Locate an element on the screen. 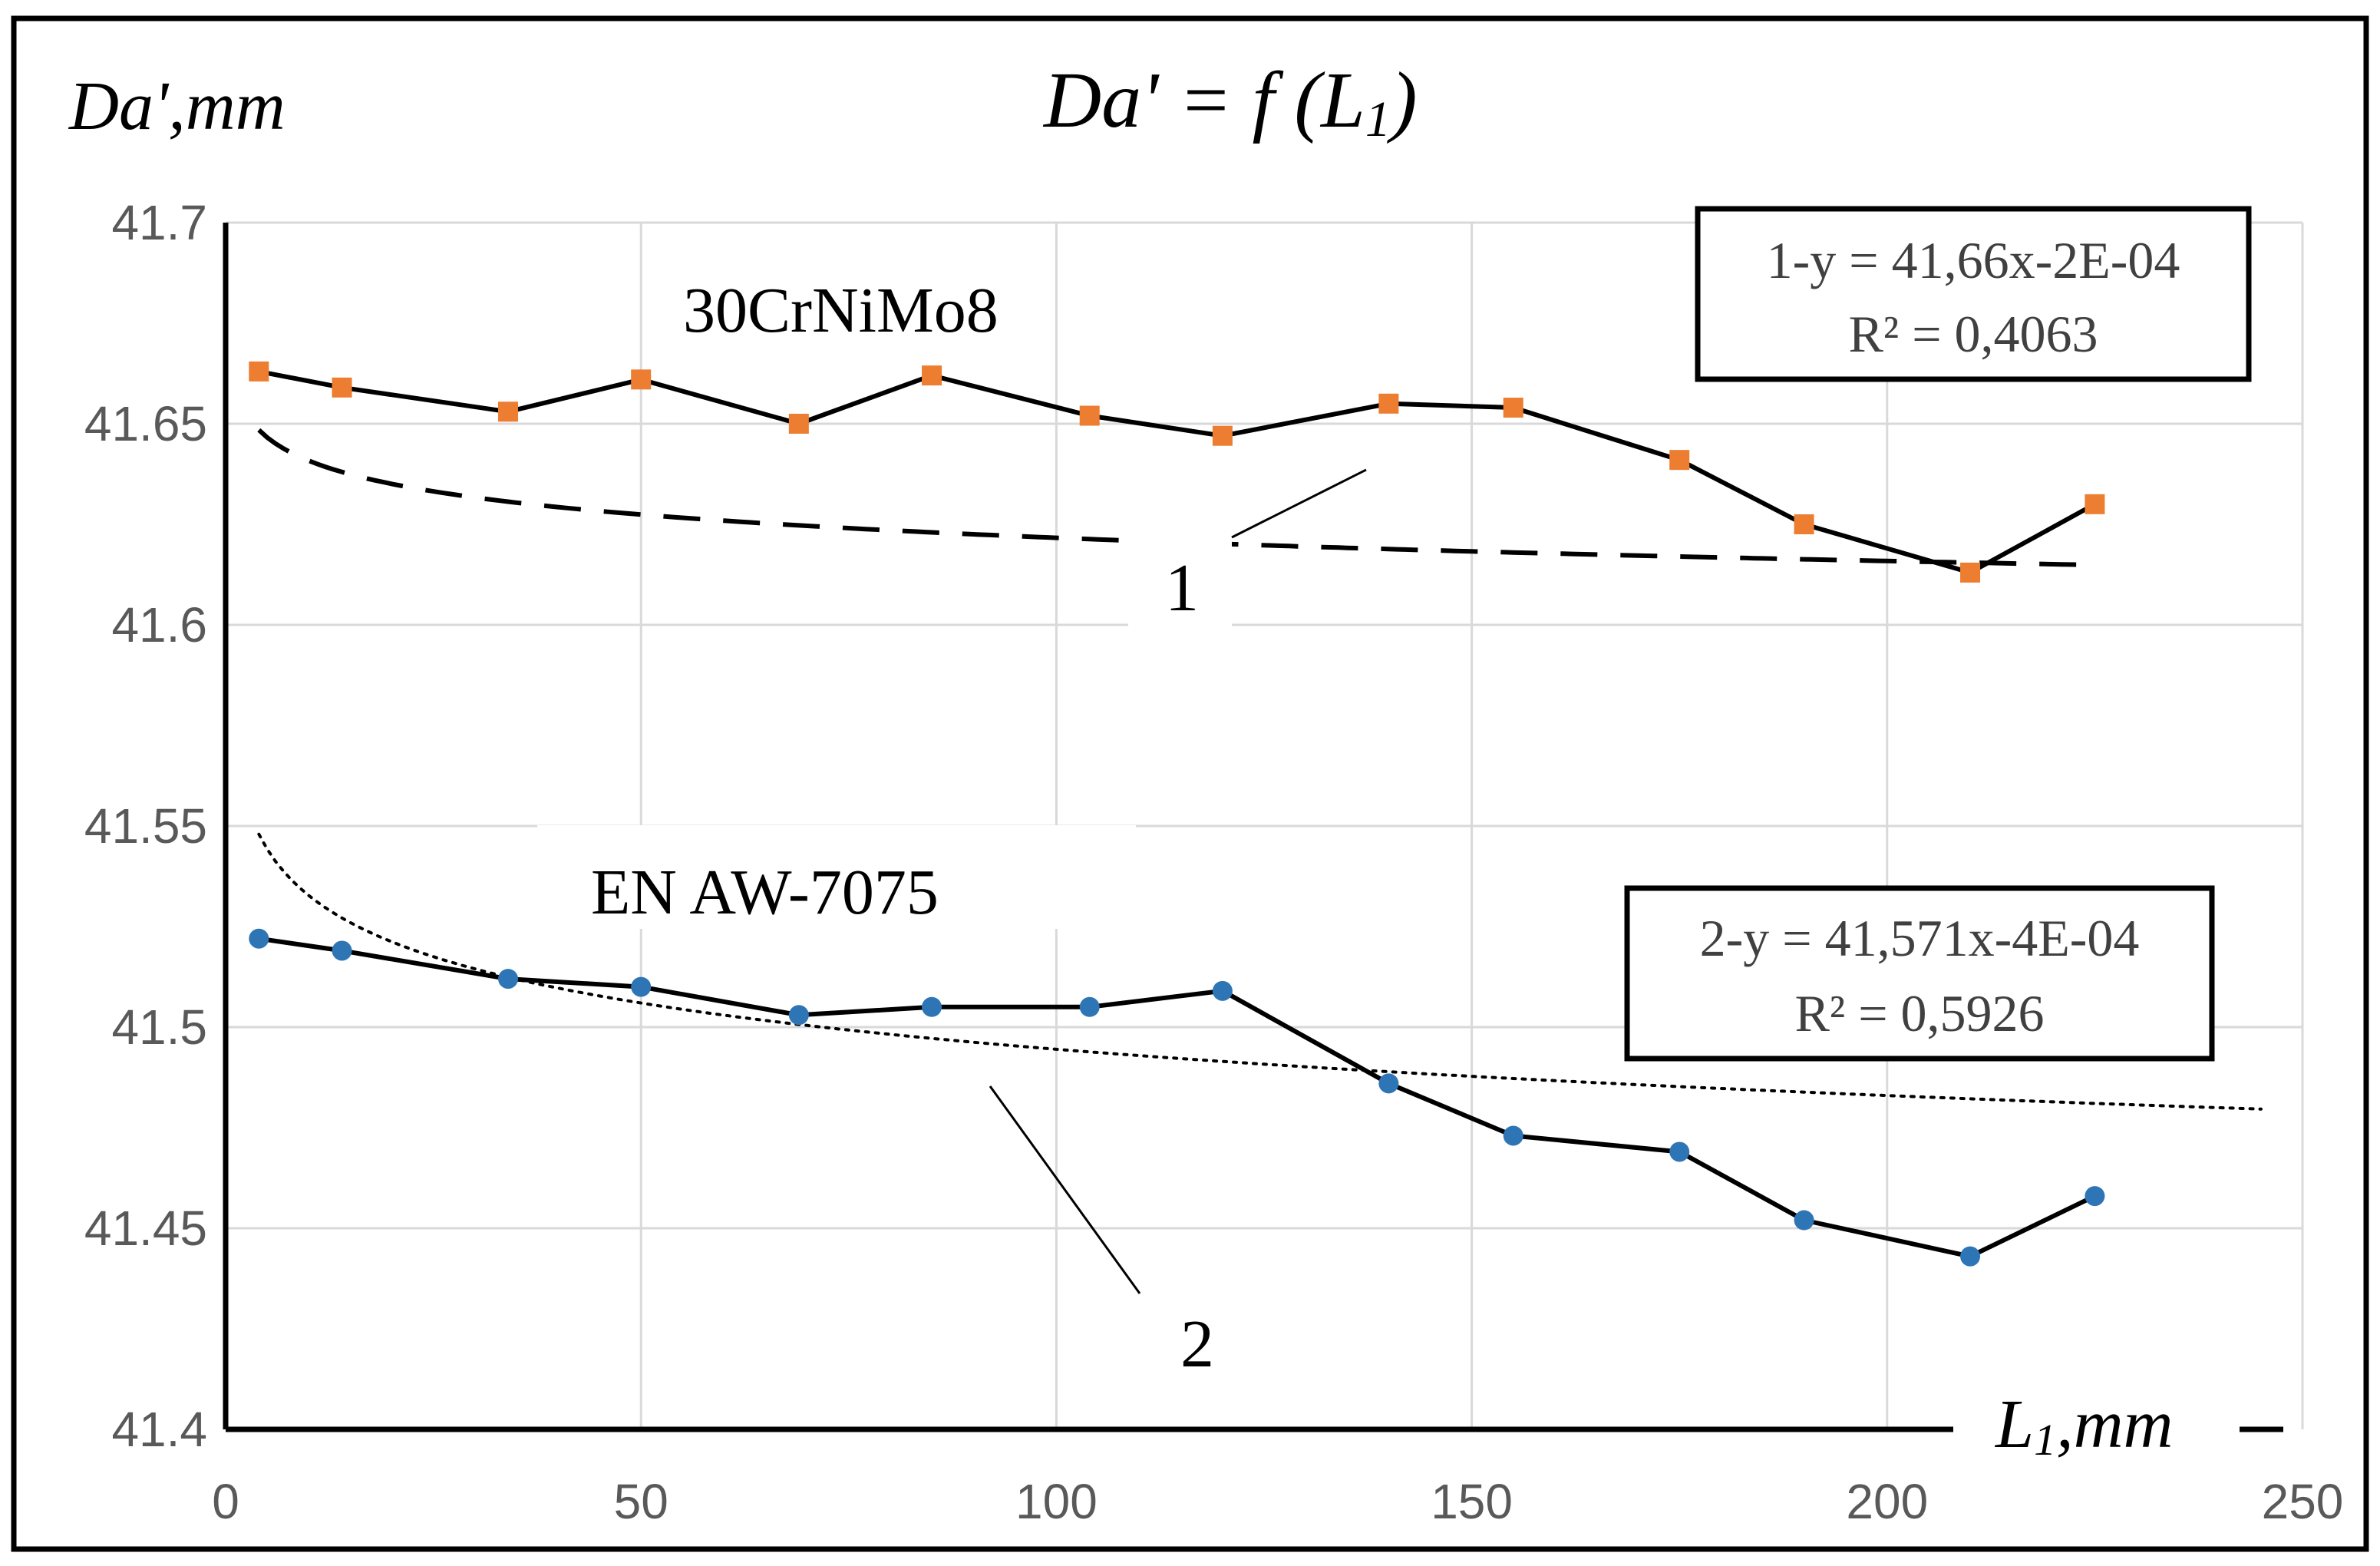  x-axis-label: L1,mm is located at coordinates (2084, 1425).